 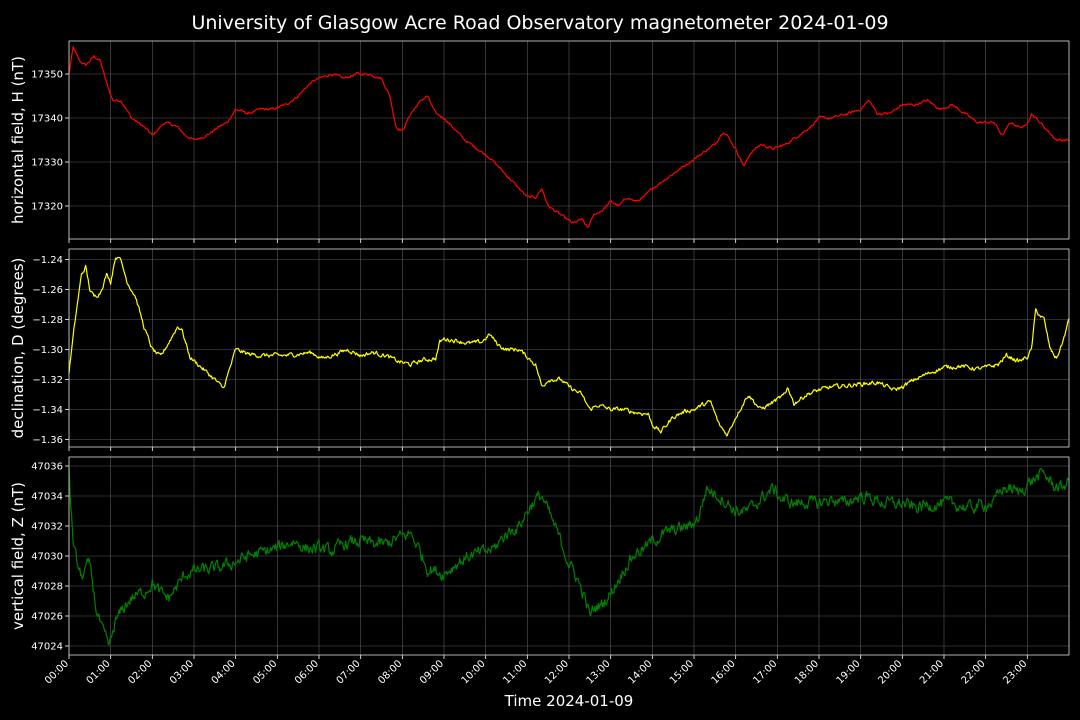 I want to click on x-tick-label: 06:00, so click(x=307, y=672).